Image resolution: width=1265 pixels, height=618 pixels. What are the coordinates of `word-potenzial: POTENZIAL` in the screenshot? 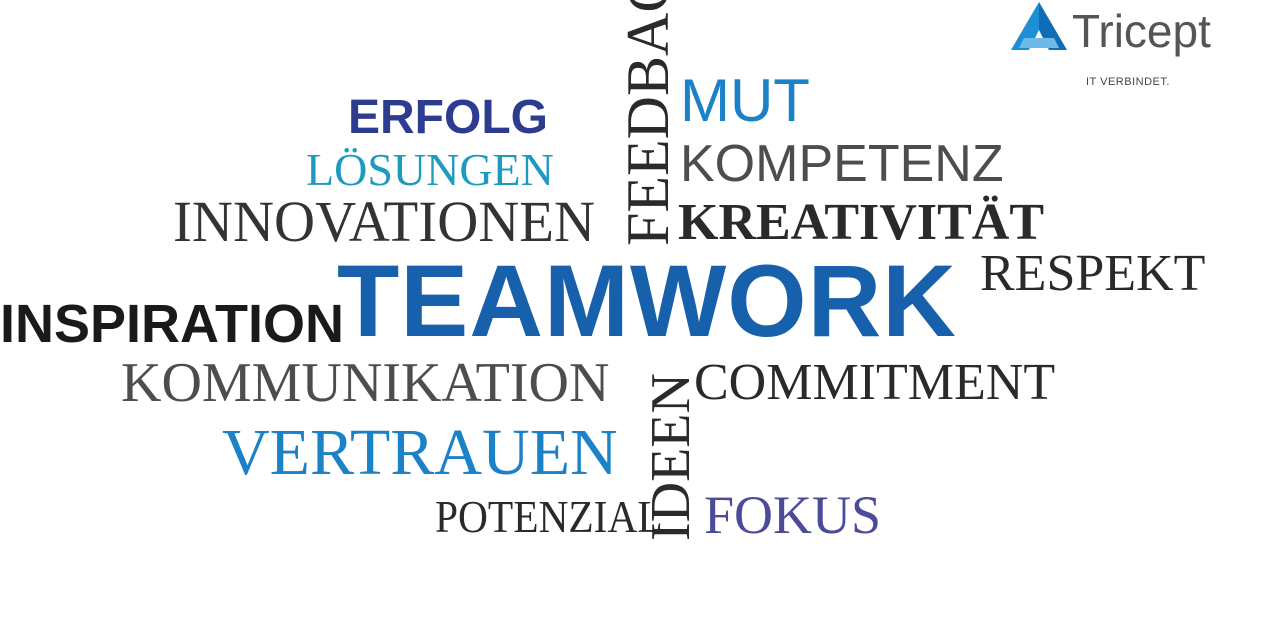 It's located at (549, 516).